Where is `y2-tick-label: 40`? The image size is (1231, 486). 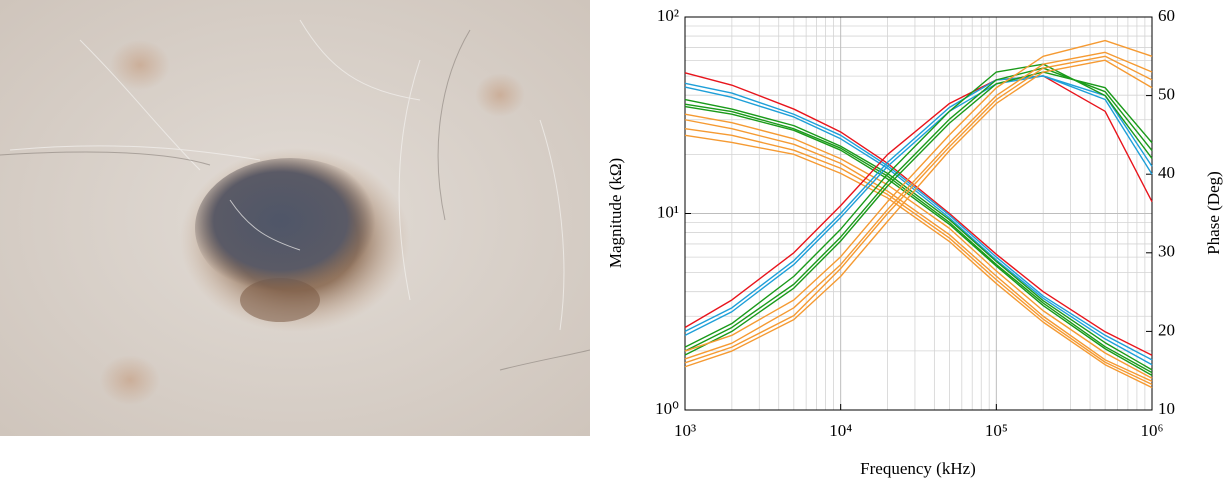 y2-tick-label: 40 is located at coordinates (1166, 172).